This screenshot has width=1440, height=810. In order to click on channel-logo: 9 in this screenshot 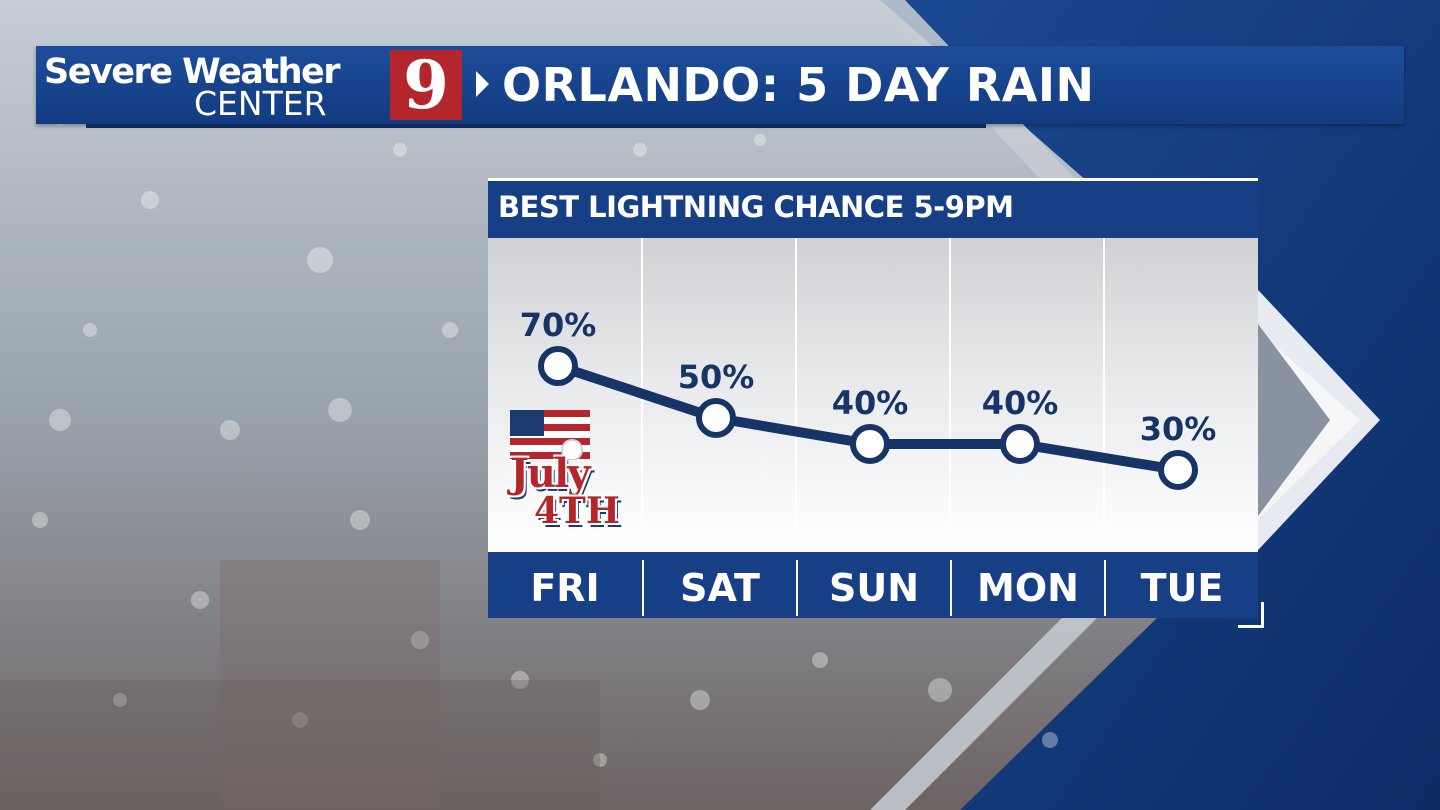, I will do `click(426, 85)`.